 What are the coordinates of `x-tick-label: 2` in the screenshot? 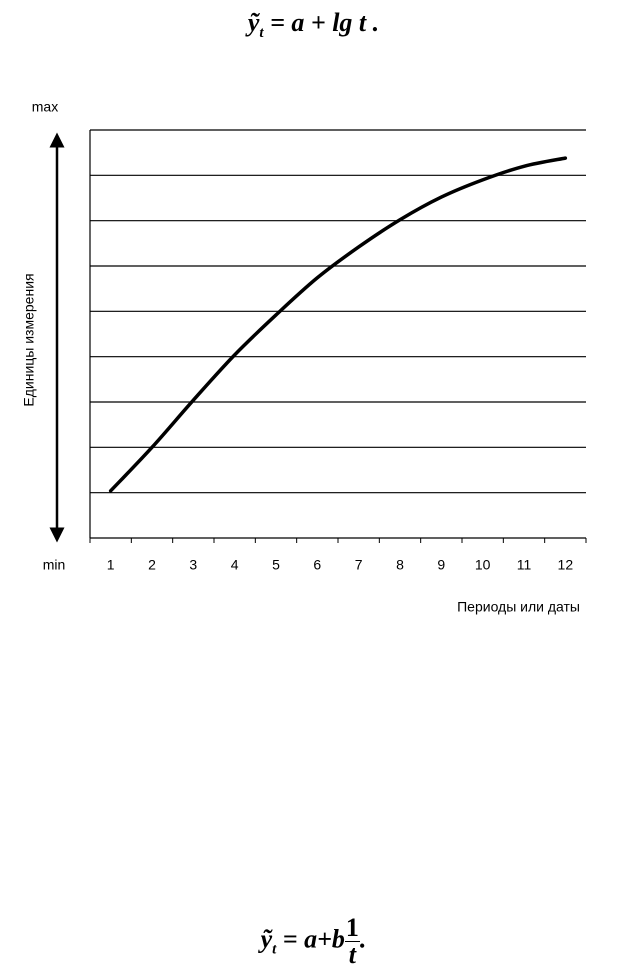 It's located at (152, 565).